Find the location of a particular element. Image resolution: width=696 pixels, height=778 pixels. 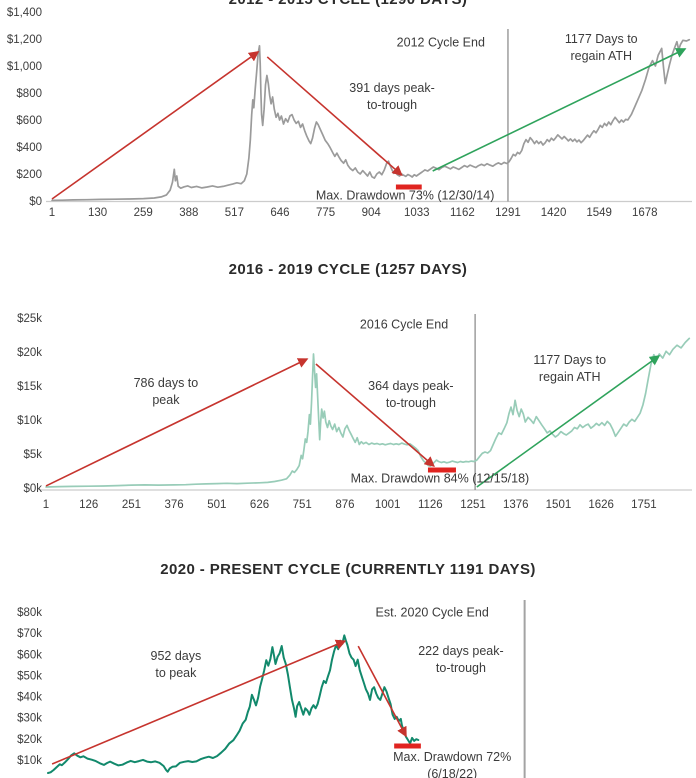

y-tick-label: $1,400 is located at coordinates (24, 13).